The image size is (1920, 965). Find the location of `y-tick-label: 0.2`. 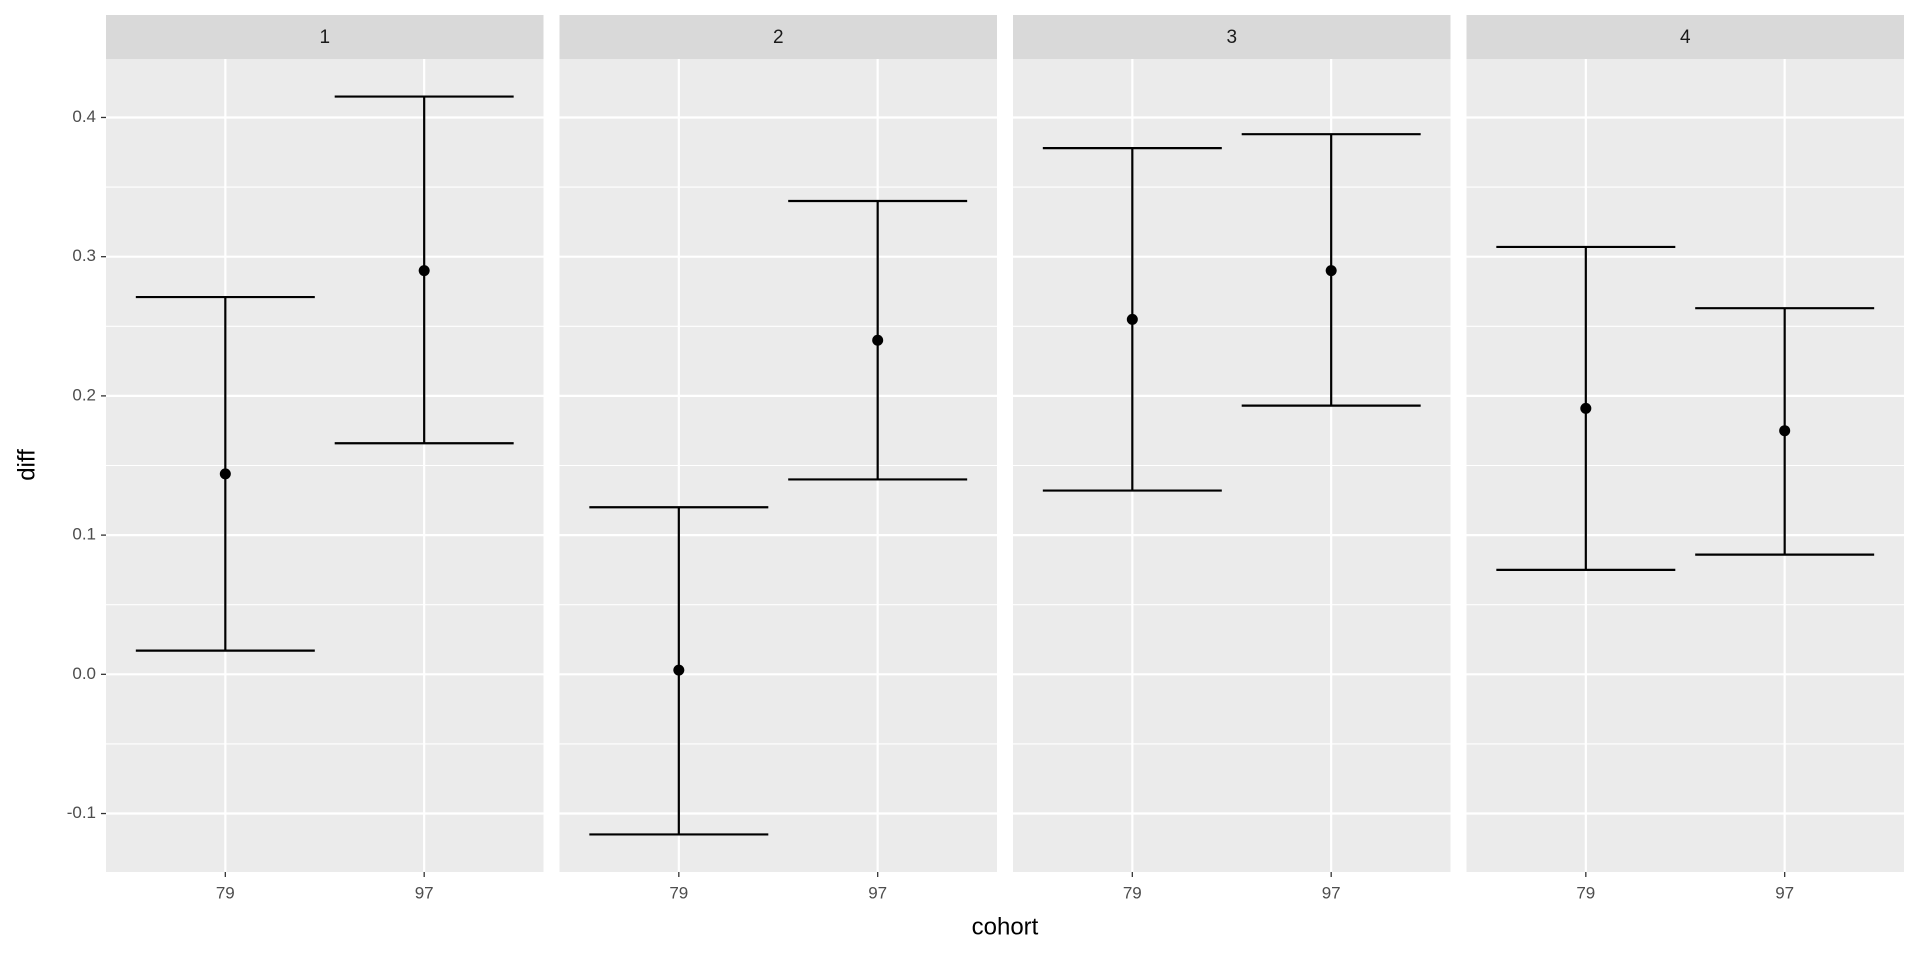

y-tick-label: 0.2 is located at coordinates (84, 394).